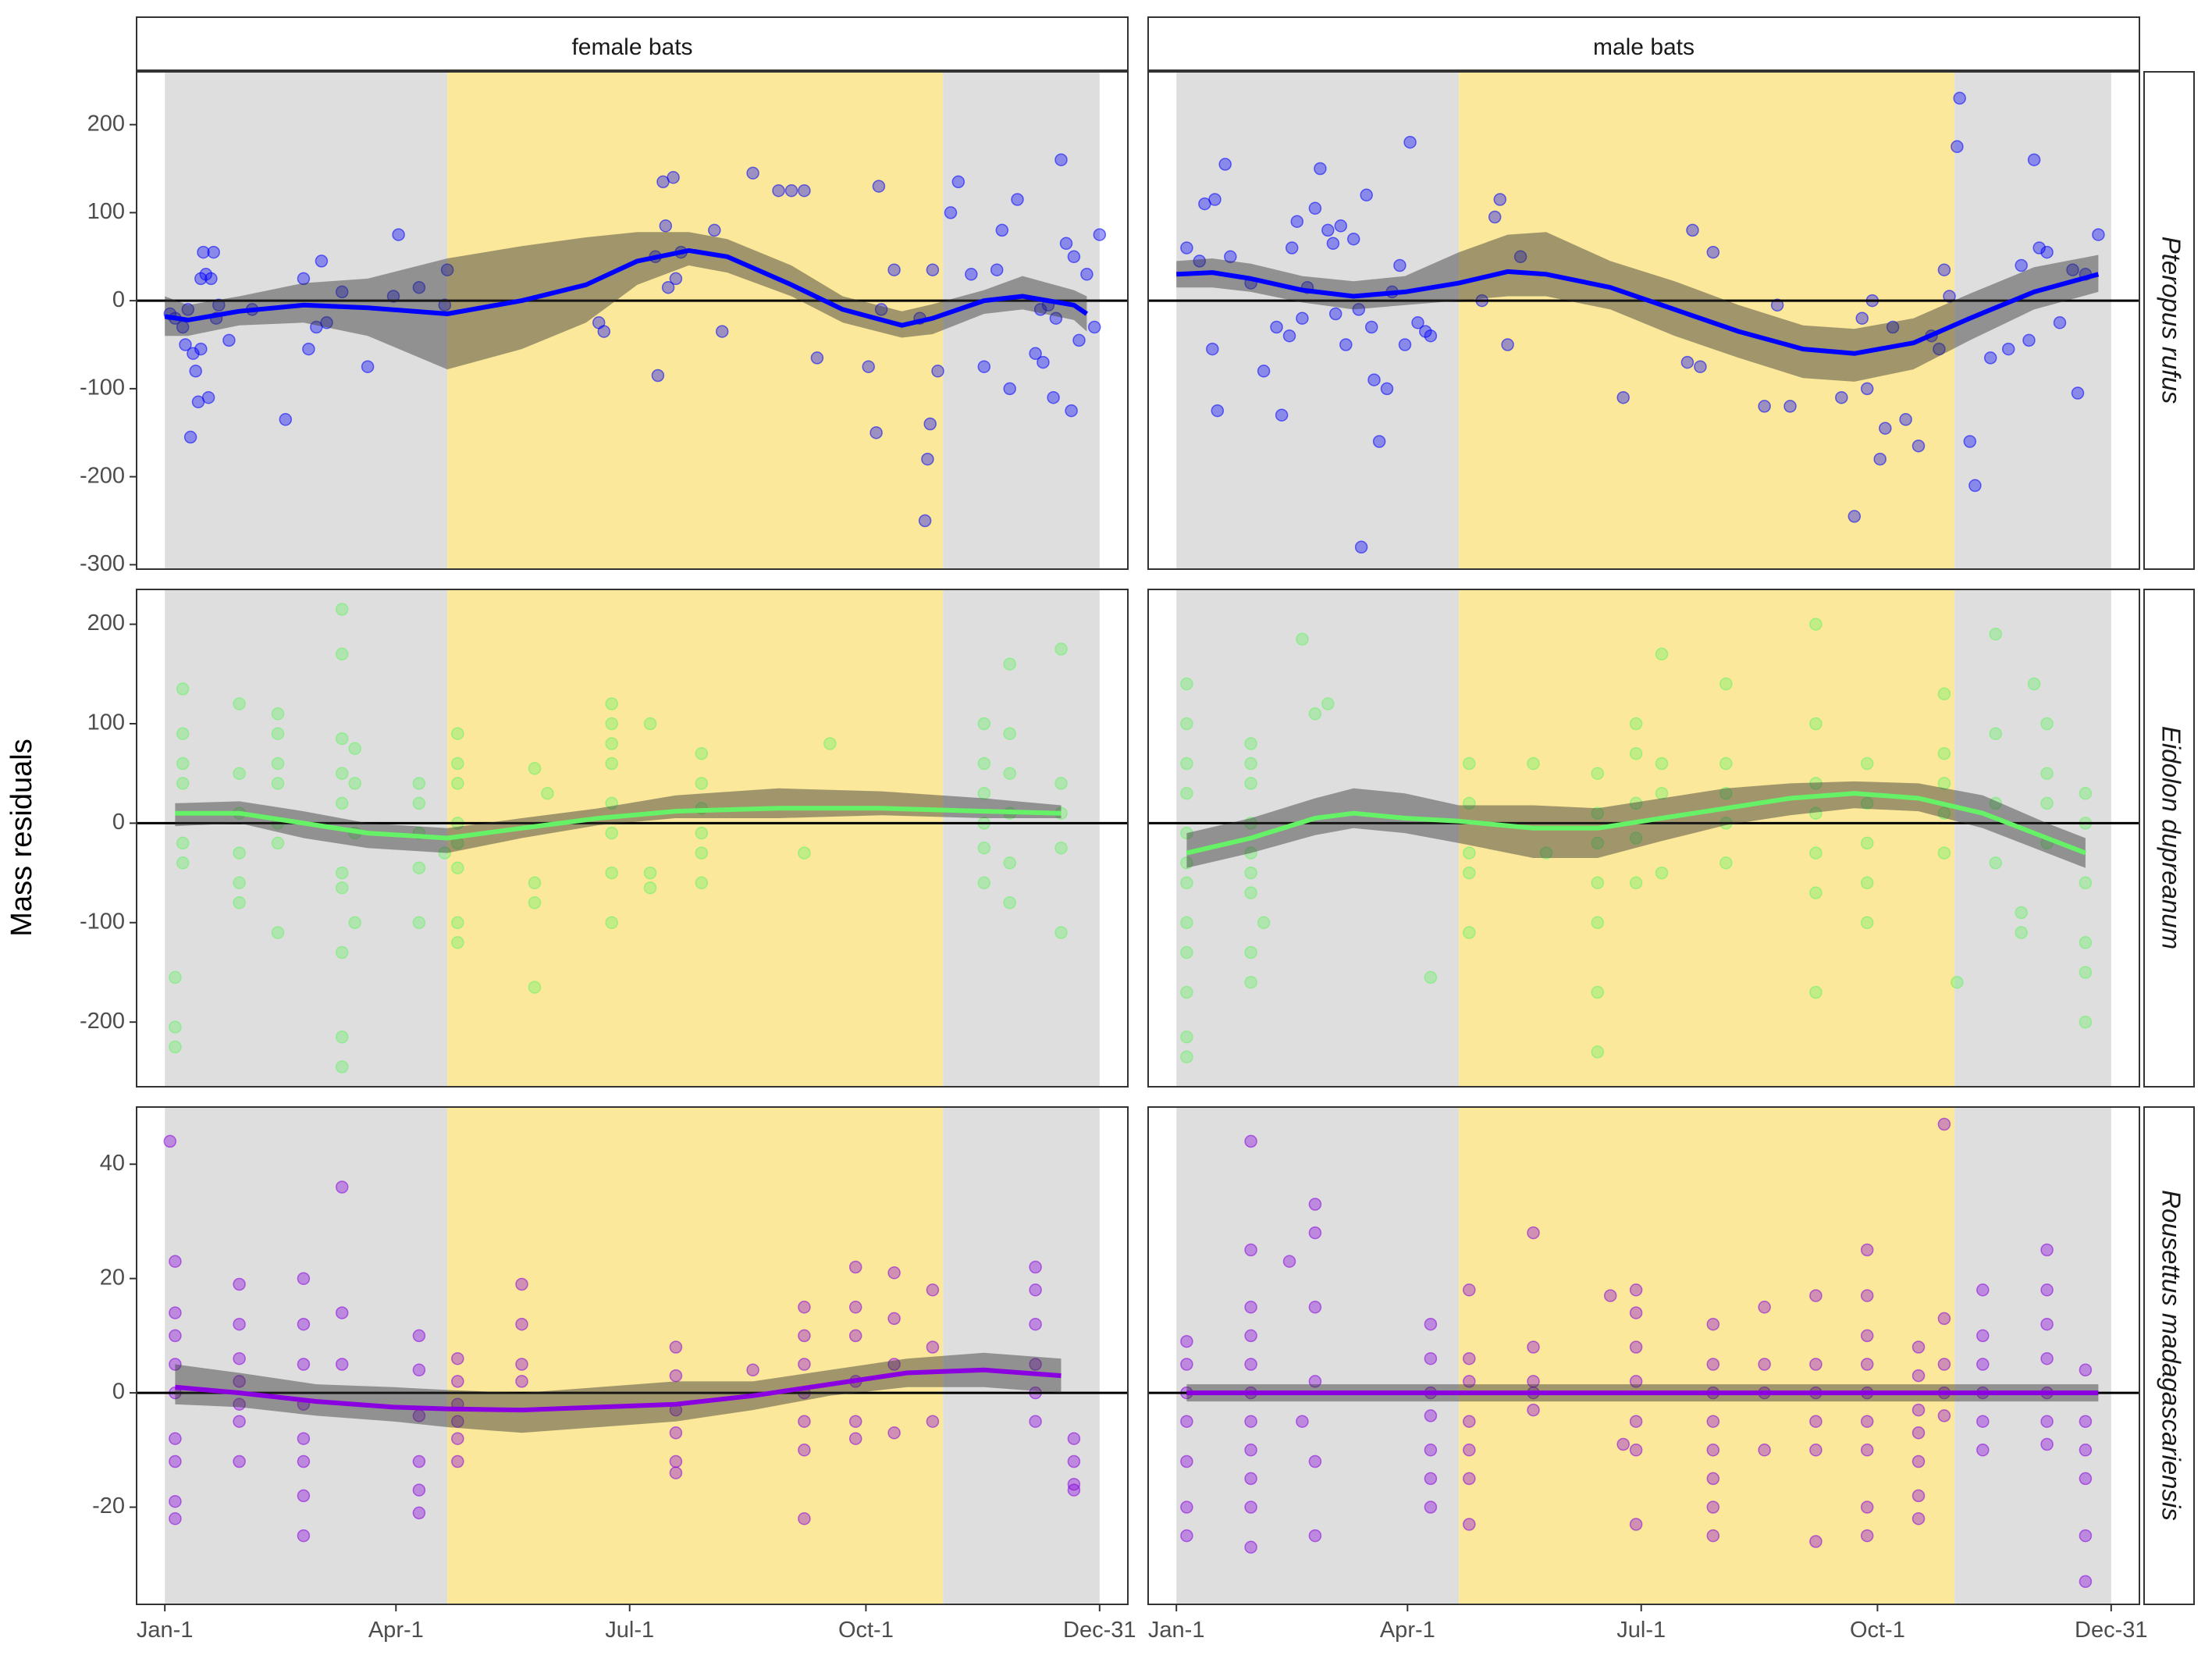 This screenshot has width=2212, height=1659. What do you see at coordinates (1638, 307) in the screenshot?
I see `confidence-ribbon` at bounding box center [1638, 307].